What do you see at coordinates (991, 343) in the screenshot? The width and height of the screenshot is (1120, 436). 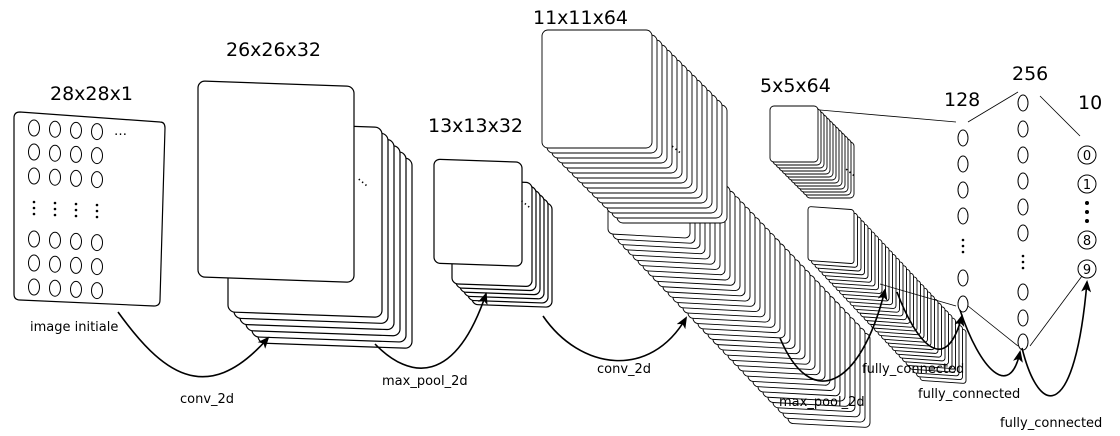 I see `fc2-arrow` at bounding box center [991, 343].